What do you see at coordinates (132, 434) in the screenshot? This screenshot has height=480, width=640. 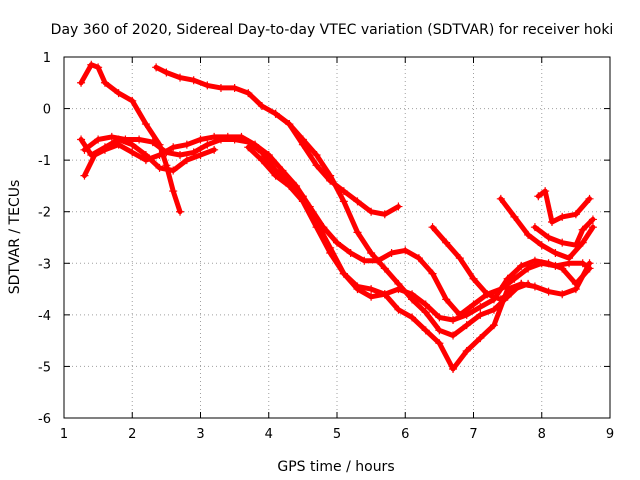 I see `x-tick-label: 2` at bounding box center [132, 434].